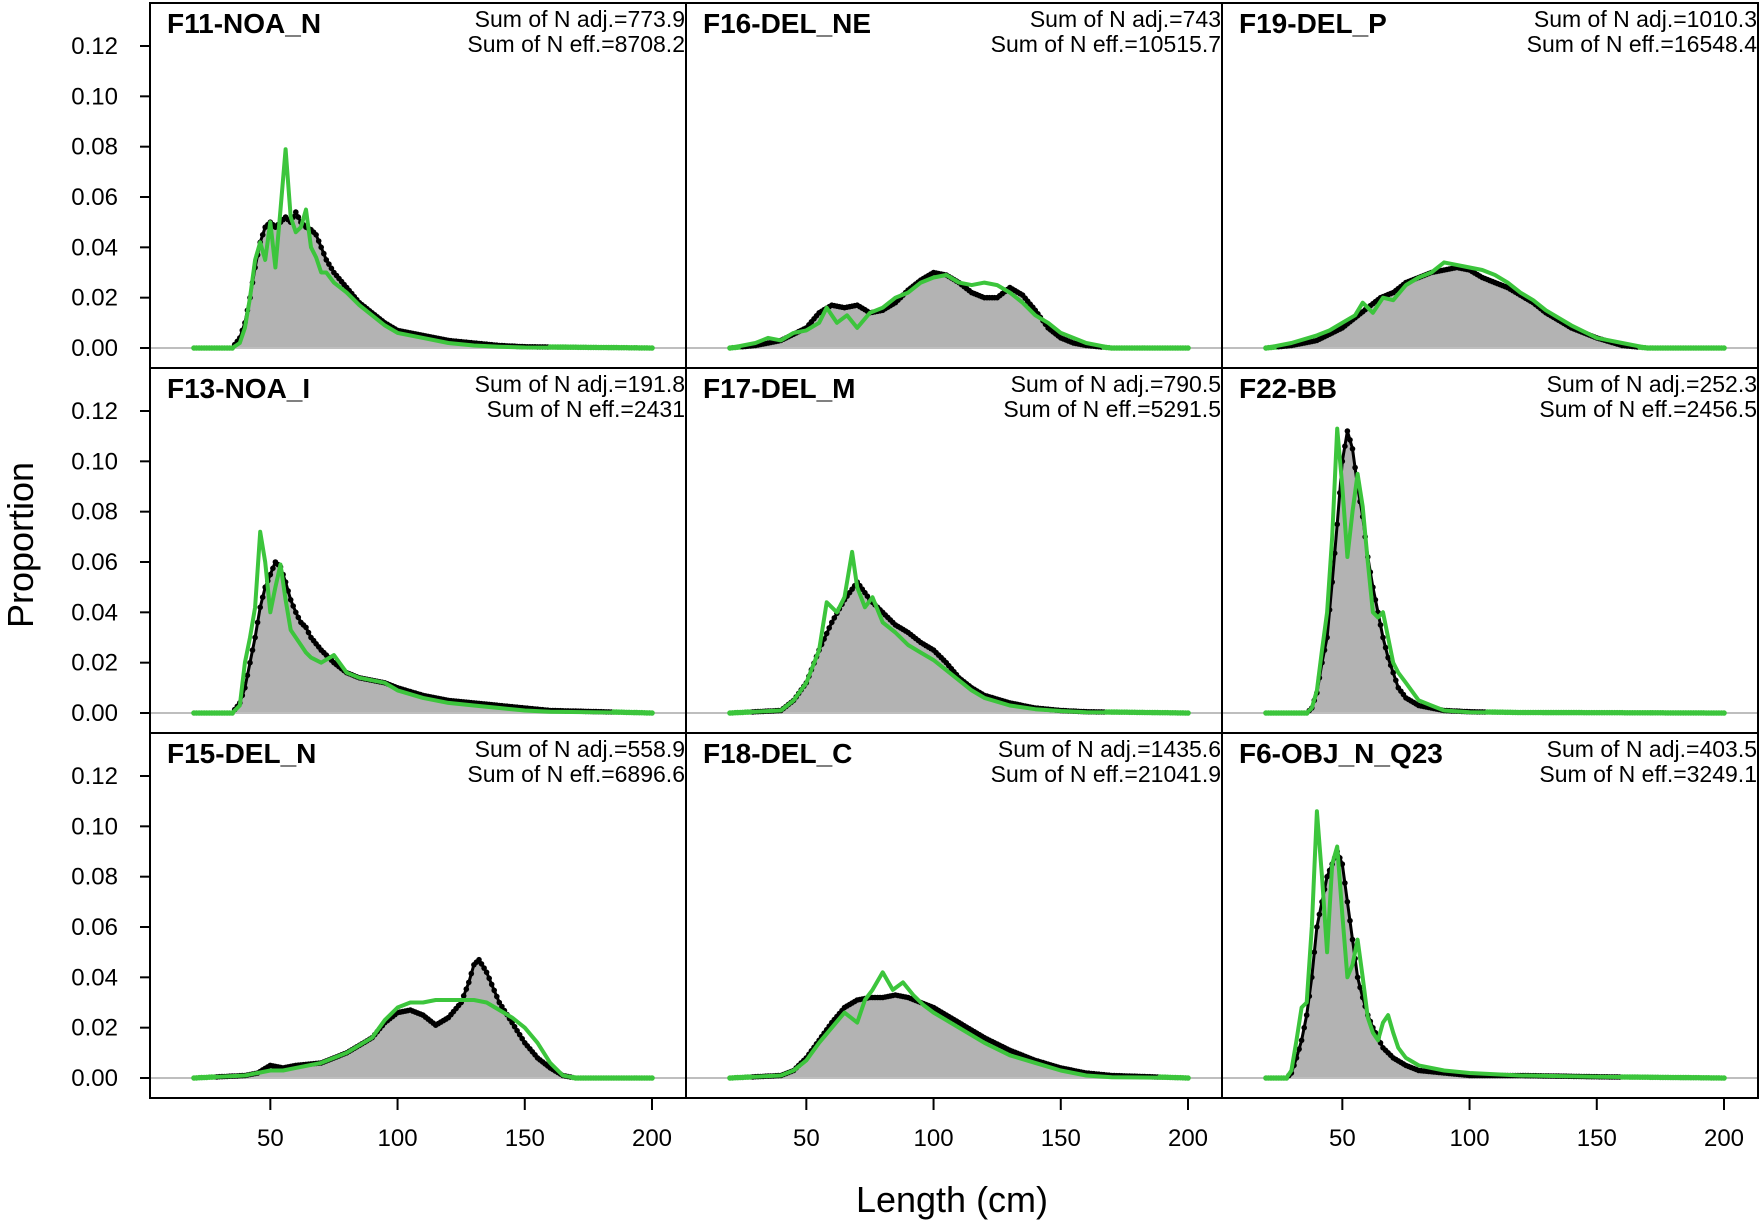  Describe the element at coordinates (94, 247) in the screenshot. I see `y-tick-label: 0.04` at that location.